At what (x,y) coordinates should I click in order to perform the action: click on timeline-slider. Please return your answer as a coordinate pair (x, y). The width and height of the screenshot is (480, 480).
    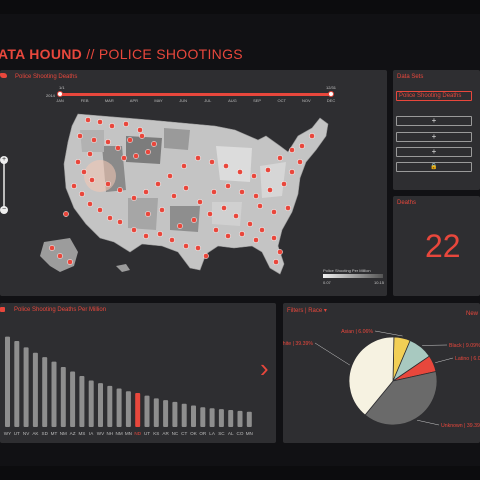
    Looking at the image, I should click on (195, 94).